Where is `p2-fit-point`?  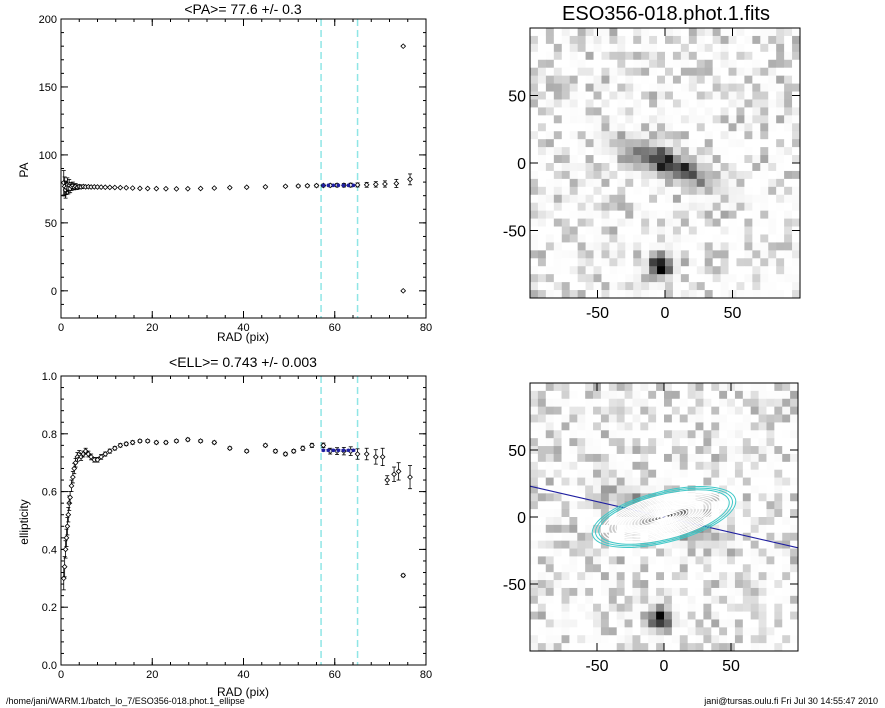
p2-fit-point is located at coordinates (323, 450).